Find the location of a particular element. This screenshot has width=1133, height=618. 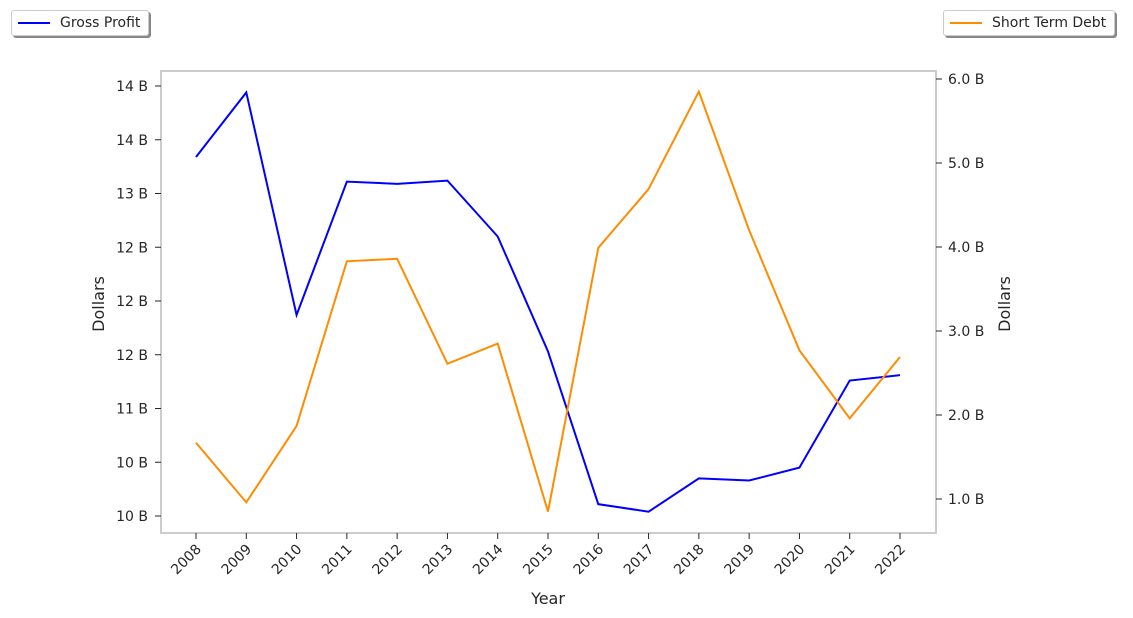

x-tick-label: 2020 is located at coordinates (790, 560).